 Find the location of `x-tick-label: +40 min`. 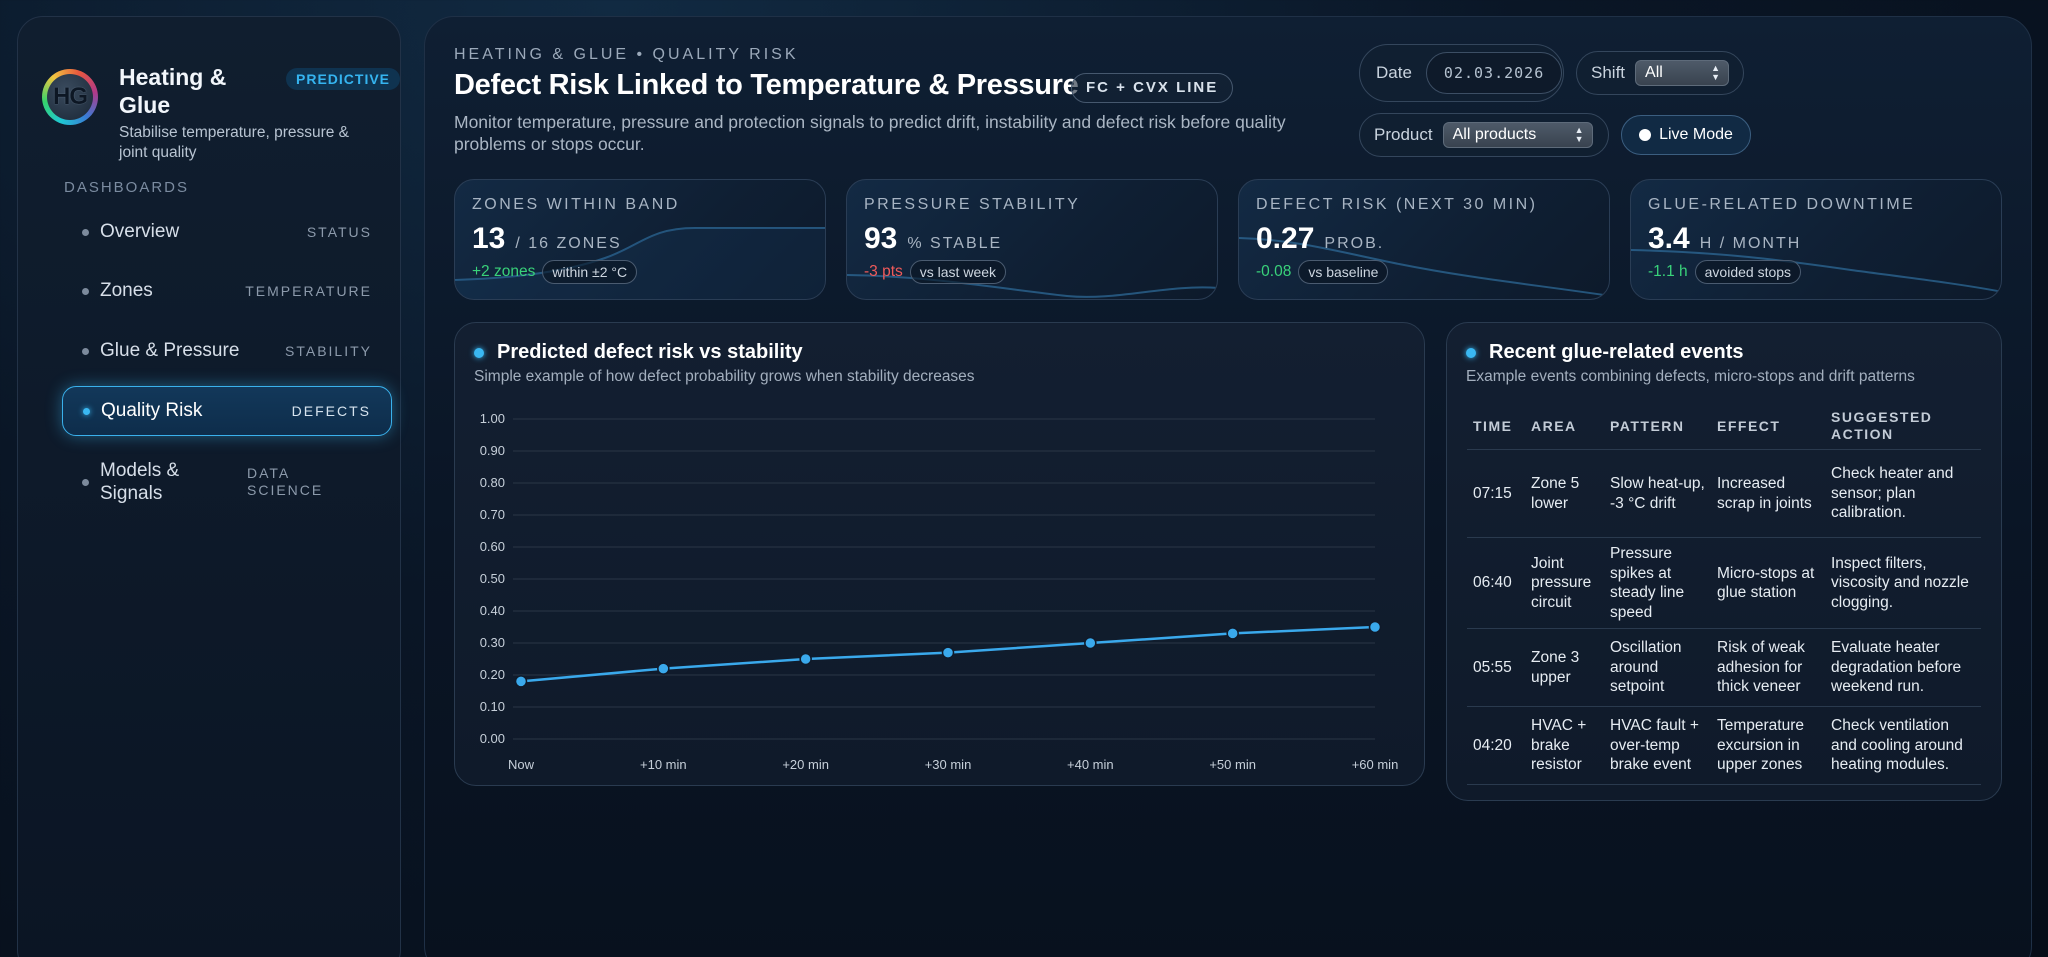

x-tick-label: +40 min is located at coordinates (1090, 764).